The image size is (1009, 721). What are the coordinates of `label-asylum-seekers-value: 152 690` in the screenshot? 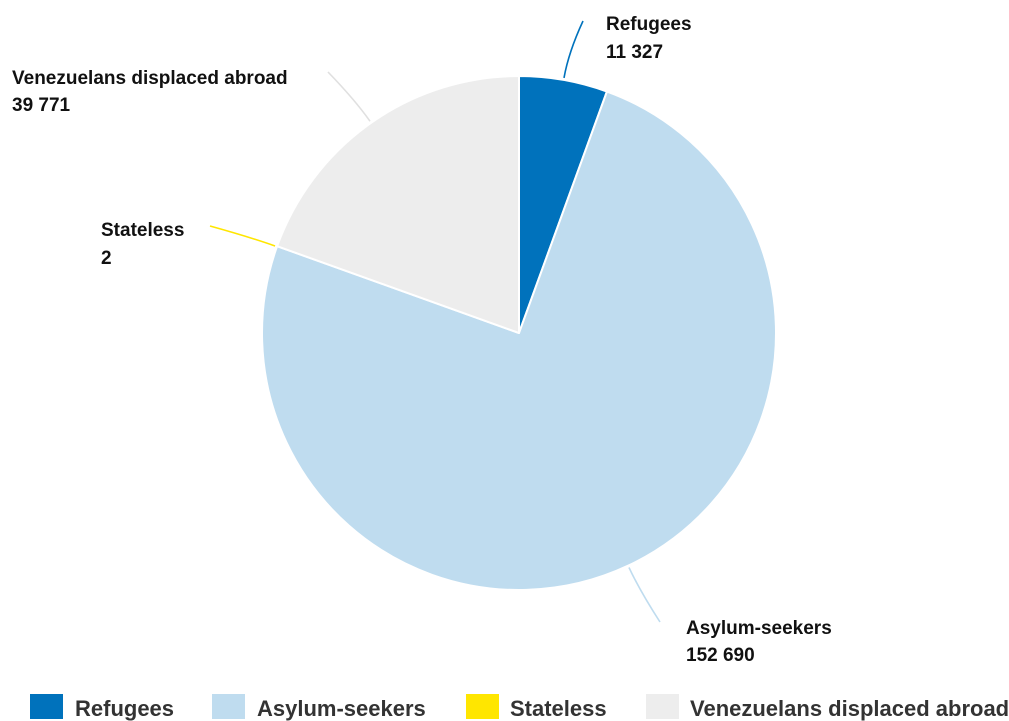 It's located at (720, 655).